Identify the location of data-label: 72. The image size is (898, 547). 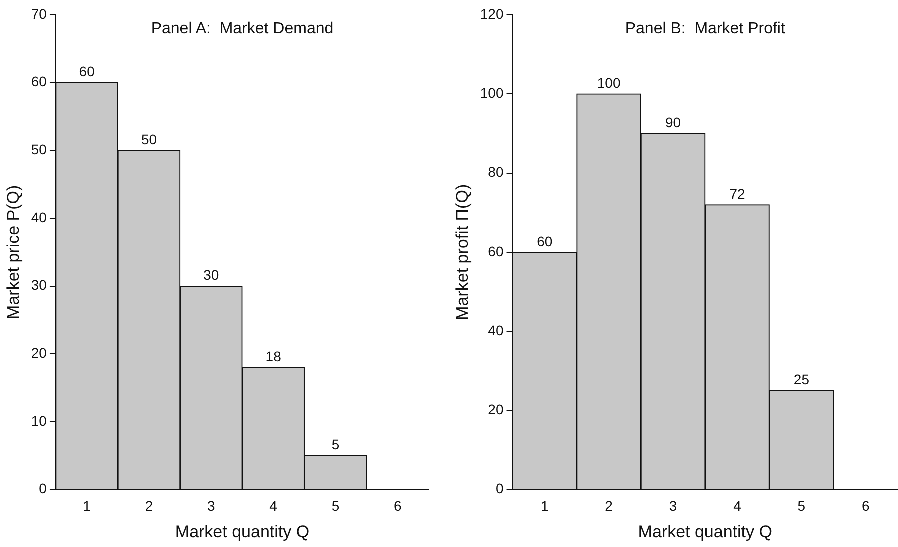
(738, 194).